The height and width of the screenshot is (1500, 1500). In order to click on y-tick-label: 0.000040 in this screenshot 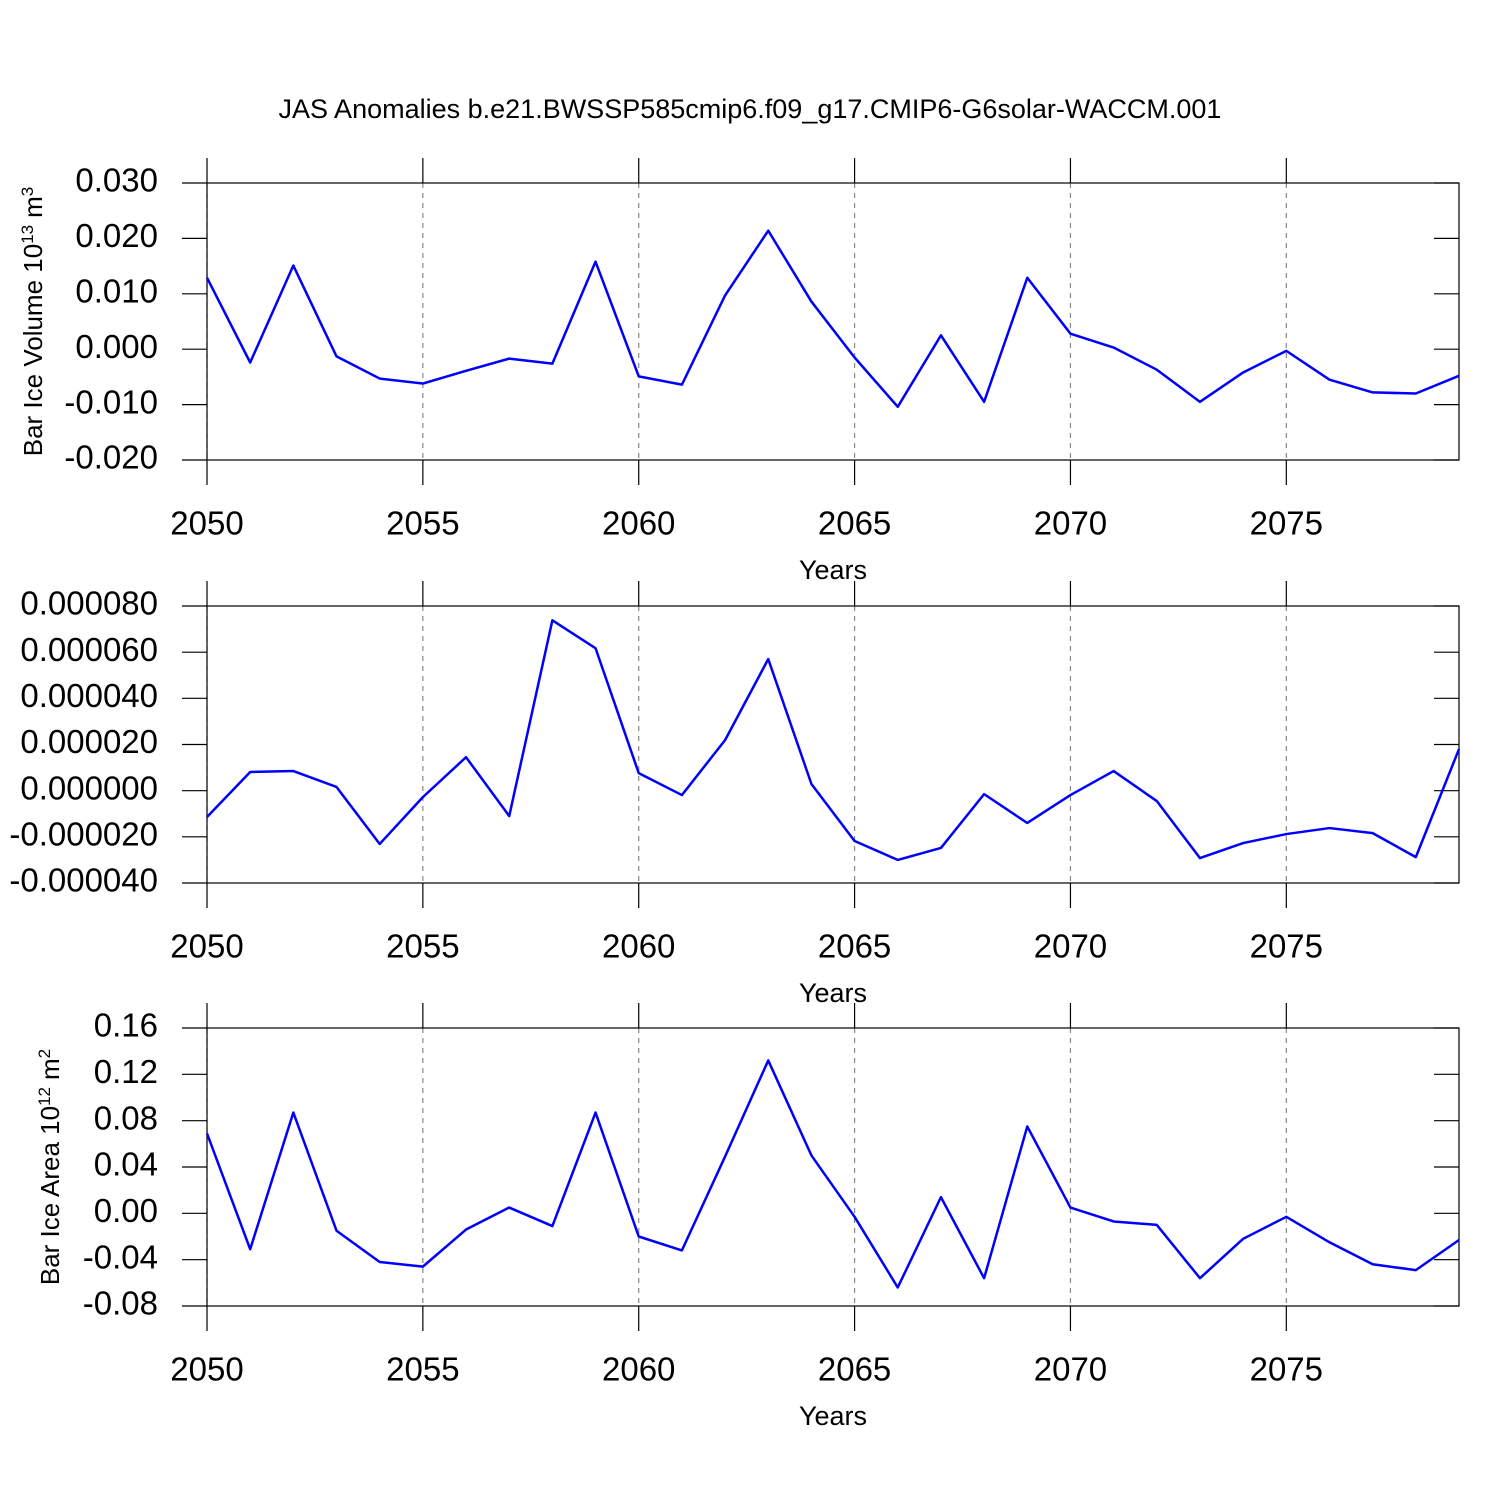, I will do `click(89, 695)`.